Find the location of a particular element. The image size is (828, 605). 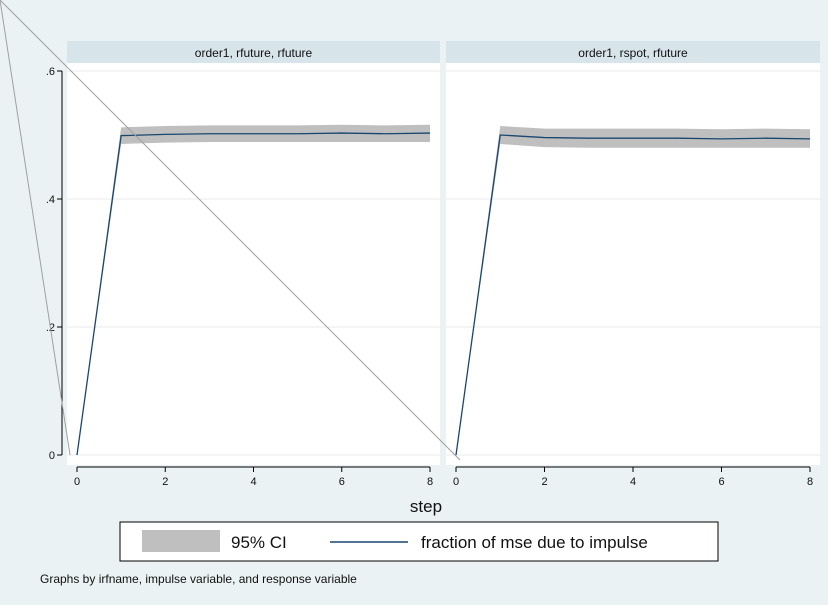

legend-line-label: fraction of mse due to impulse is located at coordinates (534, 542).